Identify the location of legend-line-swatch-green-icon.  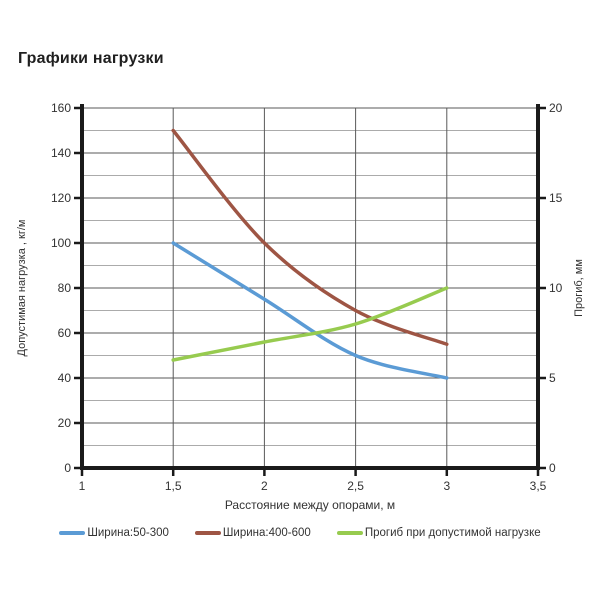
(349, 533).